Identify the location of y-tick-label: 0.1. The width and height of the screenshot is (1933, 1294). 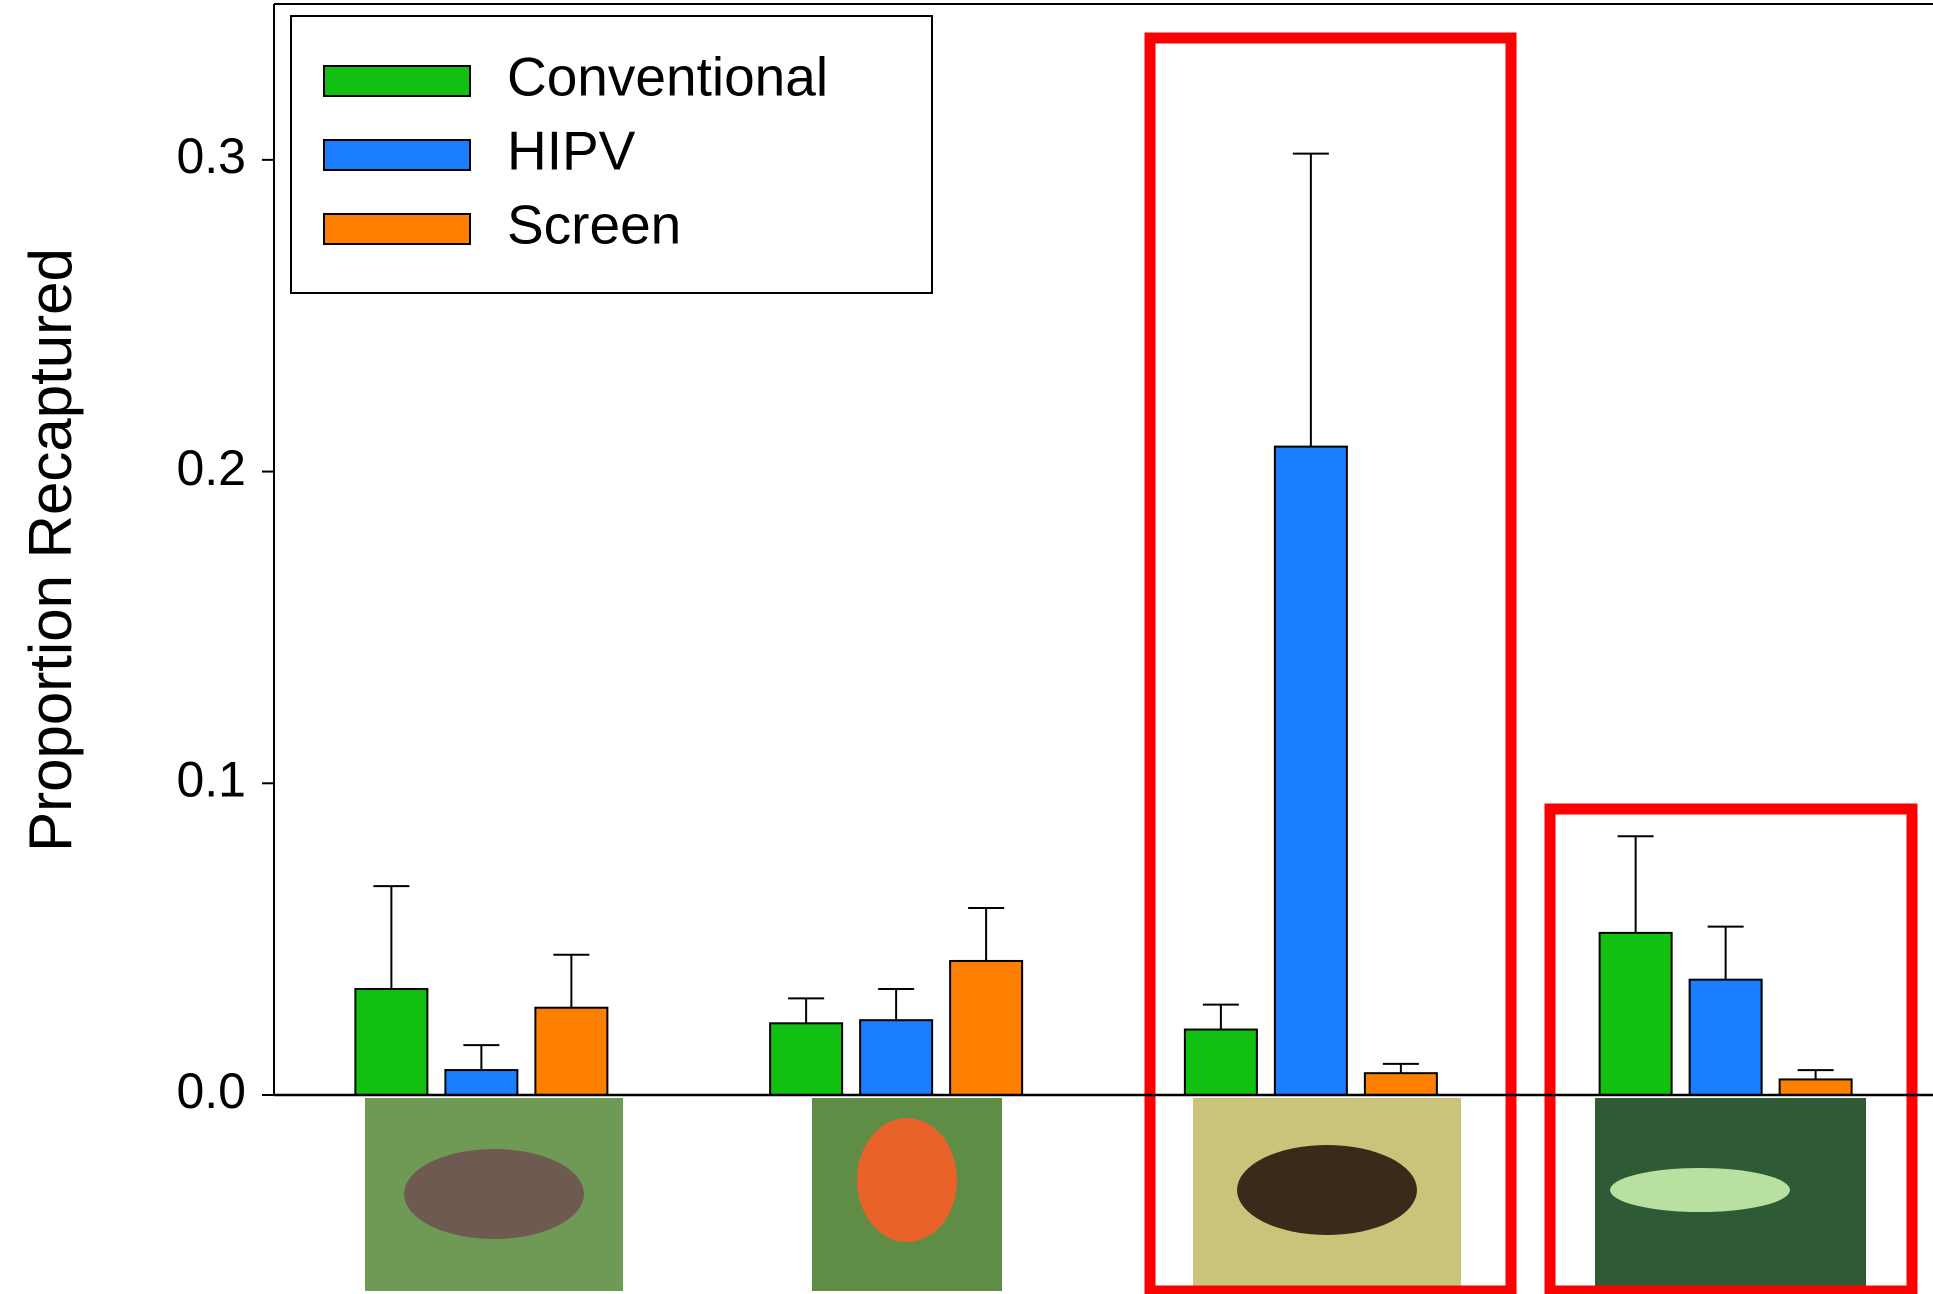
(211, 779).